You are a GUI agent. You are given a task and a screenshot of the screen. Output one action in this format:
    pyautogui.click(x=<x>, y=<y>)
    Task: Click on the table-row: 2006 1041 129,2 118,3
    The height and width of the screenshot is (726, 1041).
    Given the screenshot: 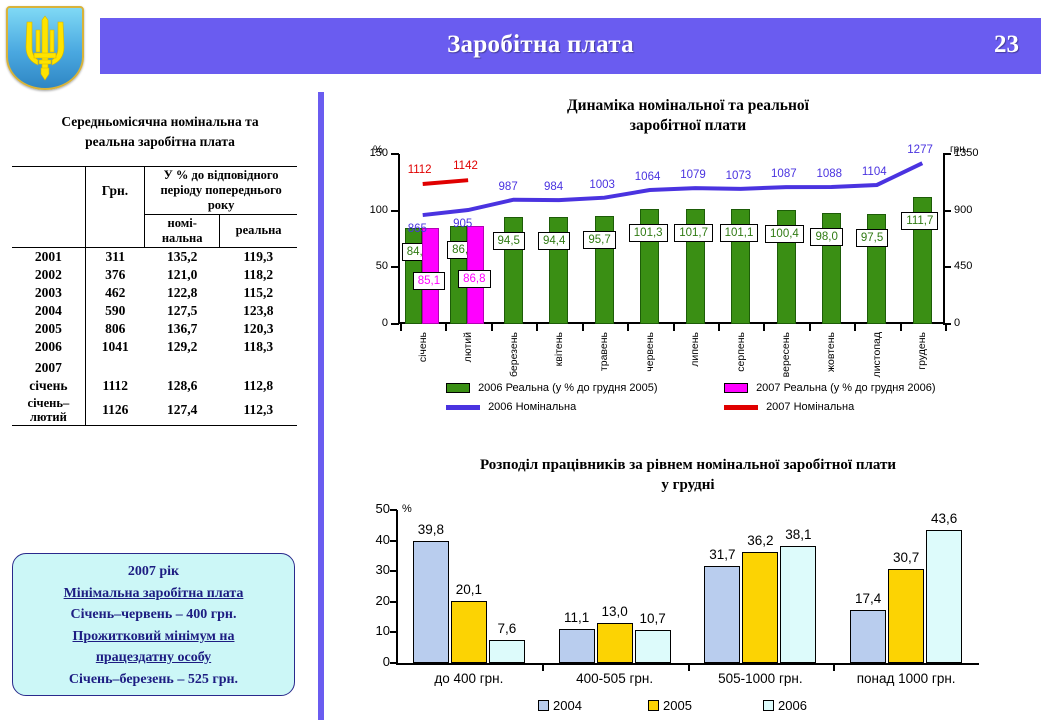 What is the action you would take?
    pyautogui.click(x=154, y=346)
    